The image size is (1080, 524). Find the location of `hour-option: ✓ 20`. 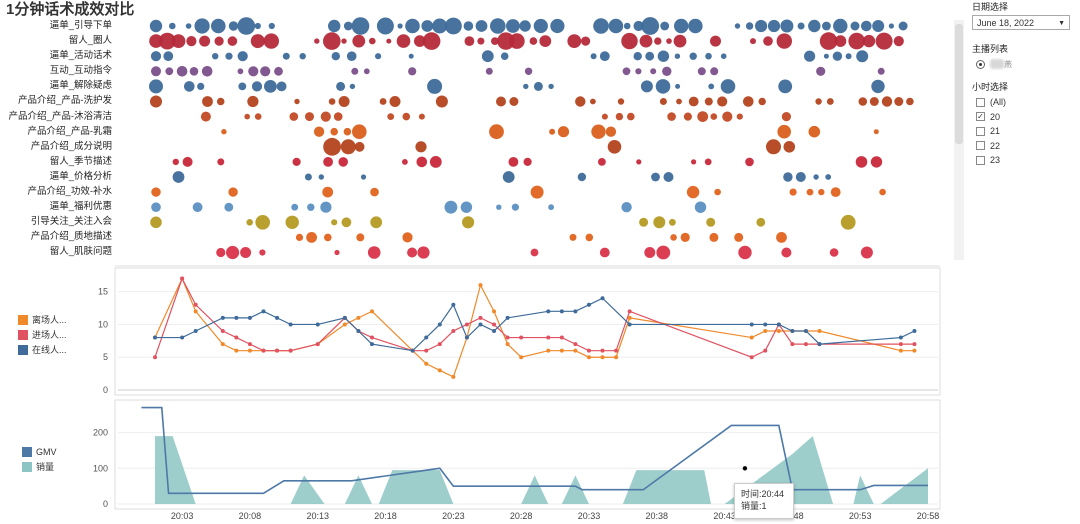

hour-option: ✓ 20 is located at coordinates (1028, 117).